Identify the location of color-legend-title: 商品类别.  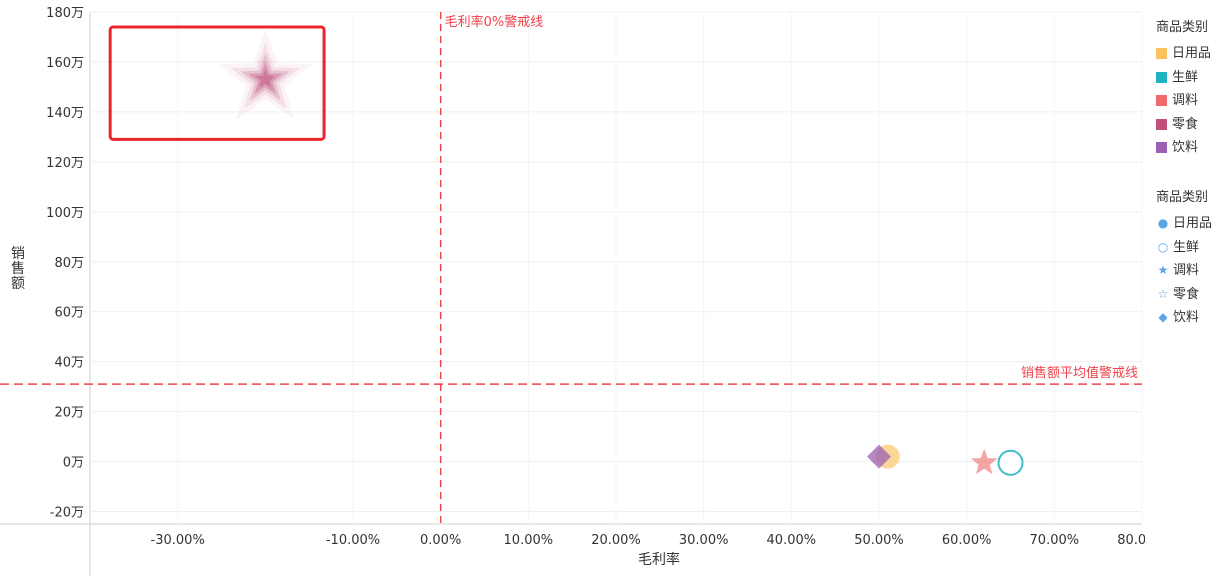
(1182, 27).